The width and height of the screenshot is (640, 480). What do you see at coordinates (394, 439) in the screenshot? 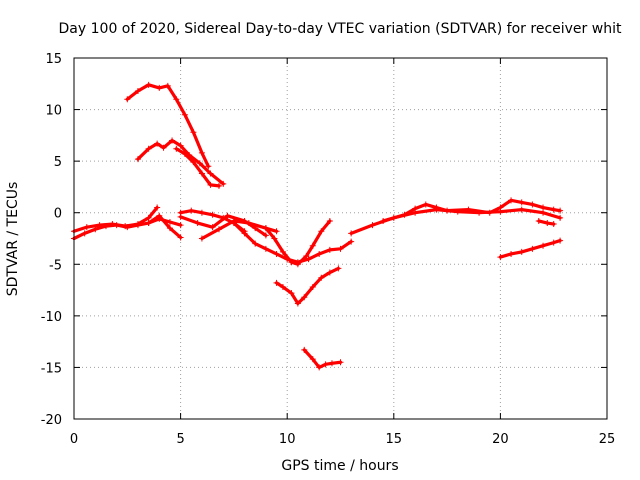
I see `x-tick-label: 15` at bounding box center [394, 439].